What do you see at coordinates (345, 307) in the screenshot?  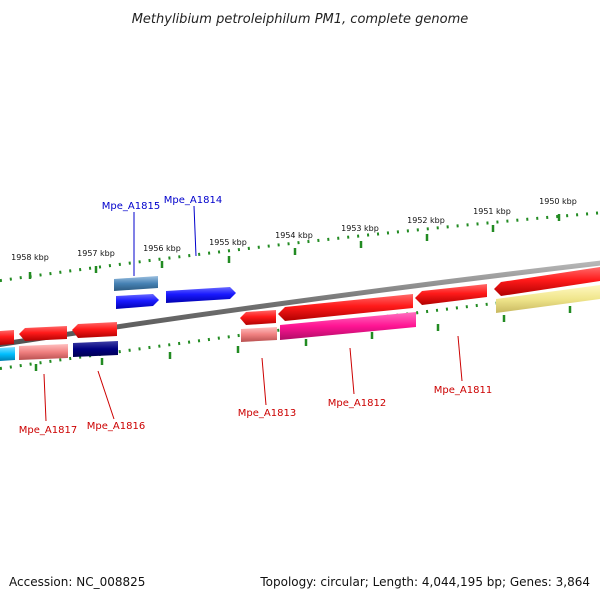 I see `gene-mpe-a1812-arrow` at bounding box center [345, 307].